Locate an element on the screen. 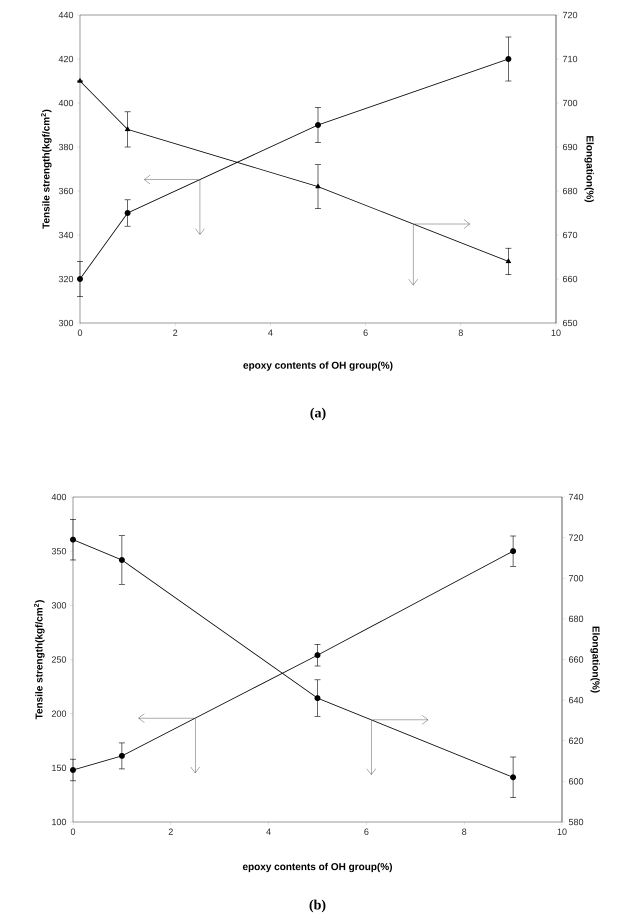 The image size is (618, 923). y-tick-label: 150 is located at coordinates (59, 768).